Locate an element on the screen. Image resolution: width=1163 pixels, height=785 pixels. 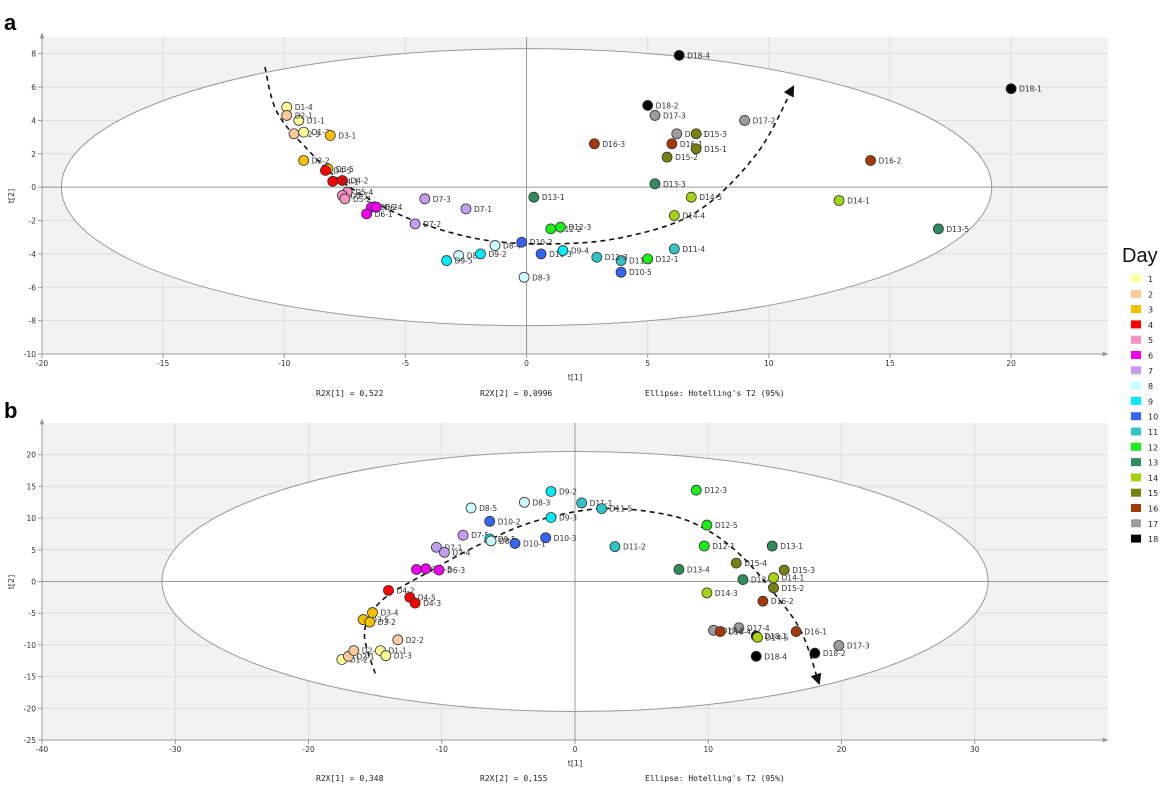
score-point-d3-2: D3-2 is located at coordinates (314, 160).